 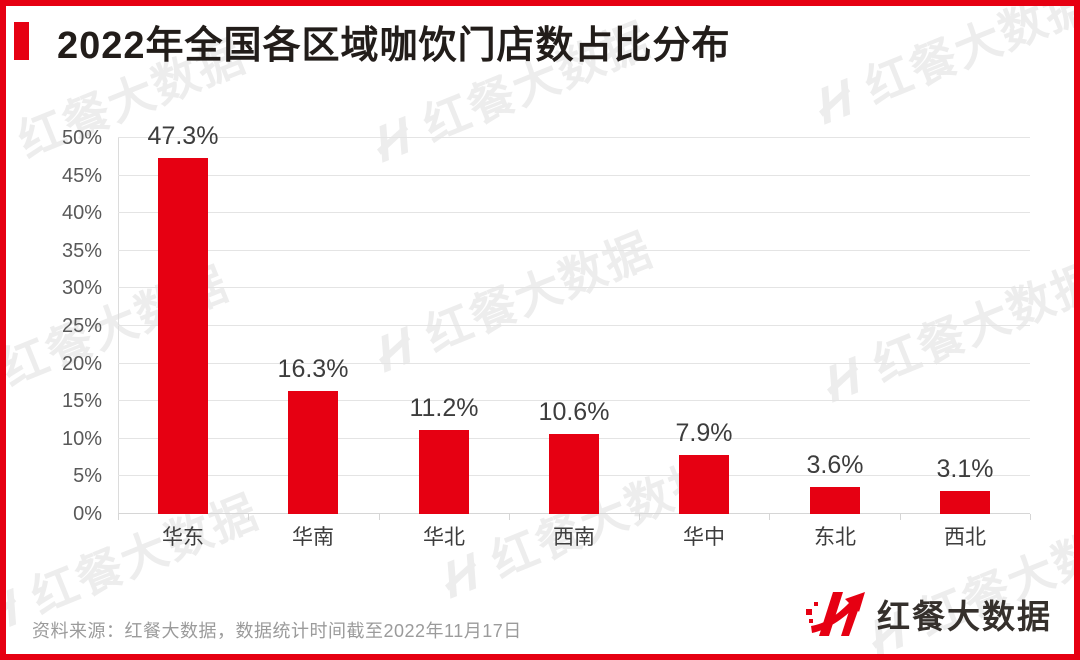 I want to click on x-category-label: 西南, so click(x=574, y=537).